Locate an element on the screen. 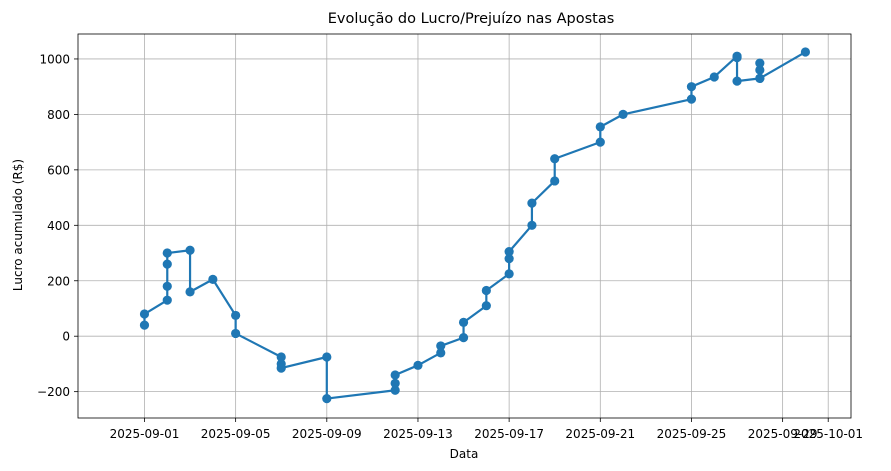  y-tick-label: −200 is located at coordinates (53, 392).